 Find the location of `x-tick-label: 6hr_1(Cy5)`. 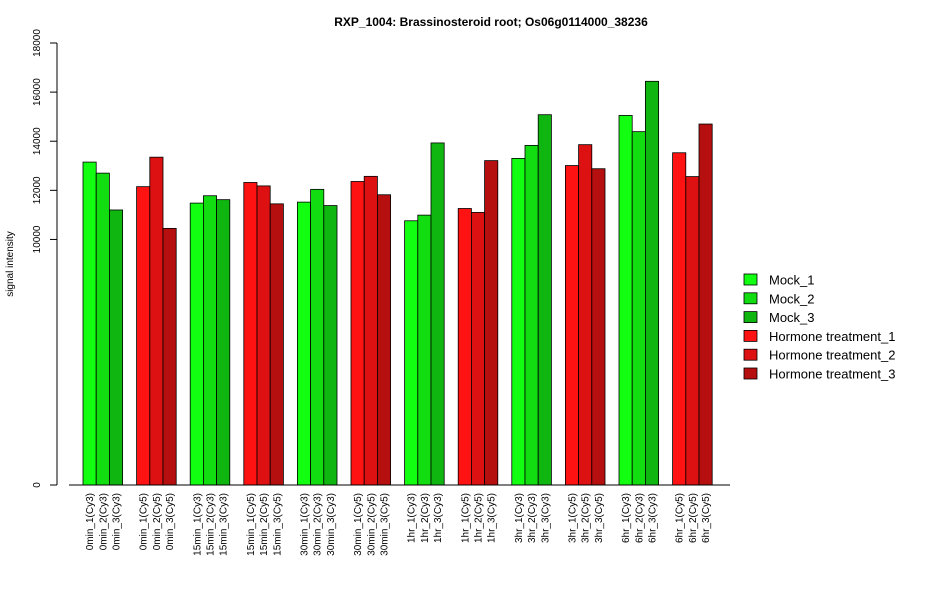

x-tick-label: 6hr_1(Cy5) is located at coordinates (680, 518).